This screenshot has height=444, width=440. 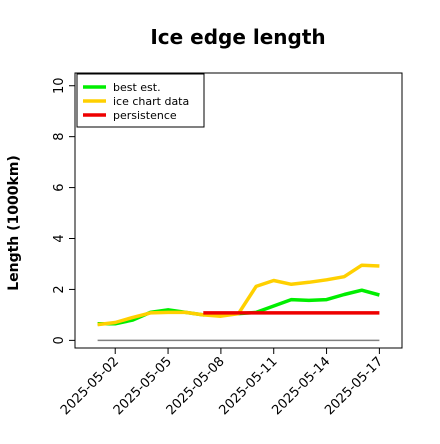 I want to click on y-axis-title-group: Length (1000km), so click(x=14, y=223).